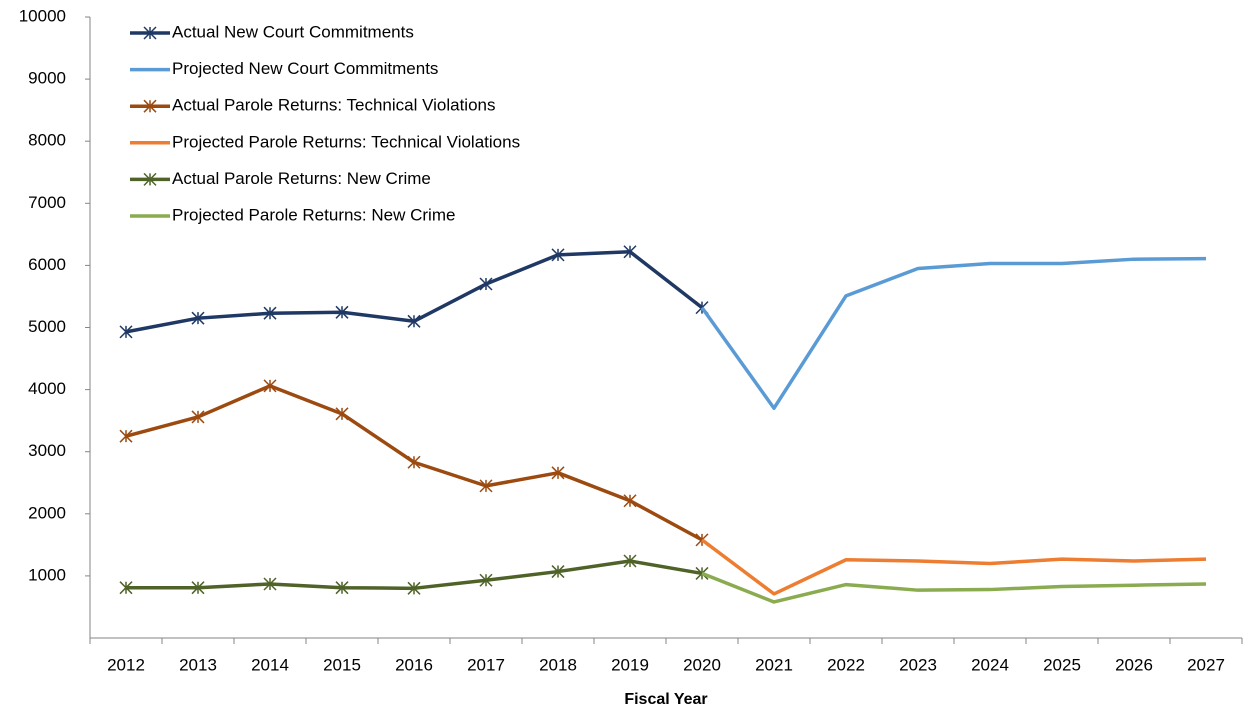 This screenshot has width=1244, height=713. What do you see at coordinates (486, 664) in the screenshot?
I see `x-tick-label: 2017` at bounding box center [486, 664].